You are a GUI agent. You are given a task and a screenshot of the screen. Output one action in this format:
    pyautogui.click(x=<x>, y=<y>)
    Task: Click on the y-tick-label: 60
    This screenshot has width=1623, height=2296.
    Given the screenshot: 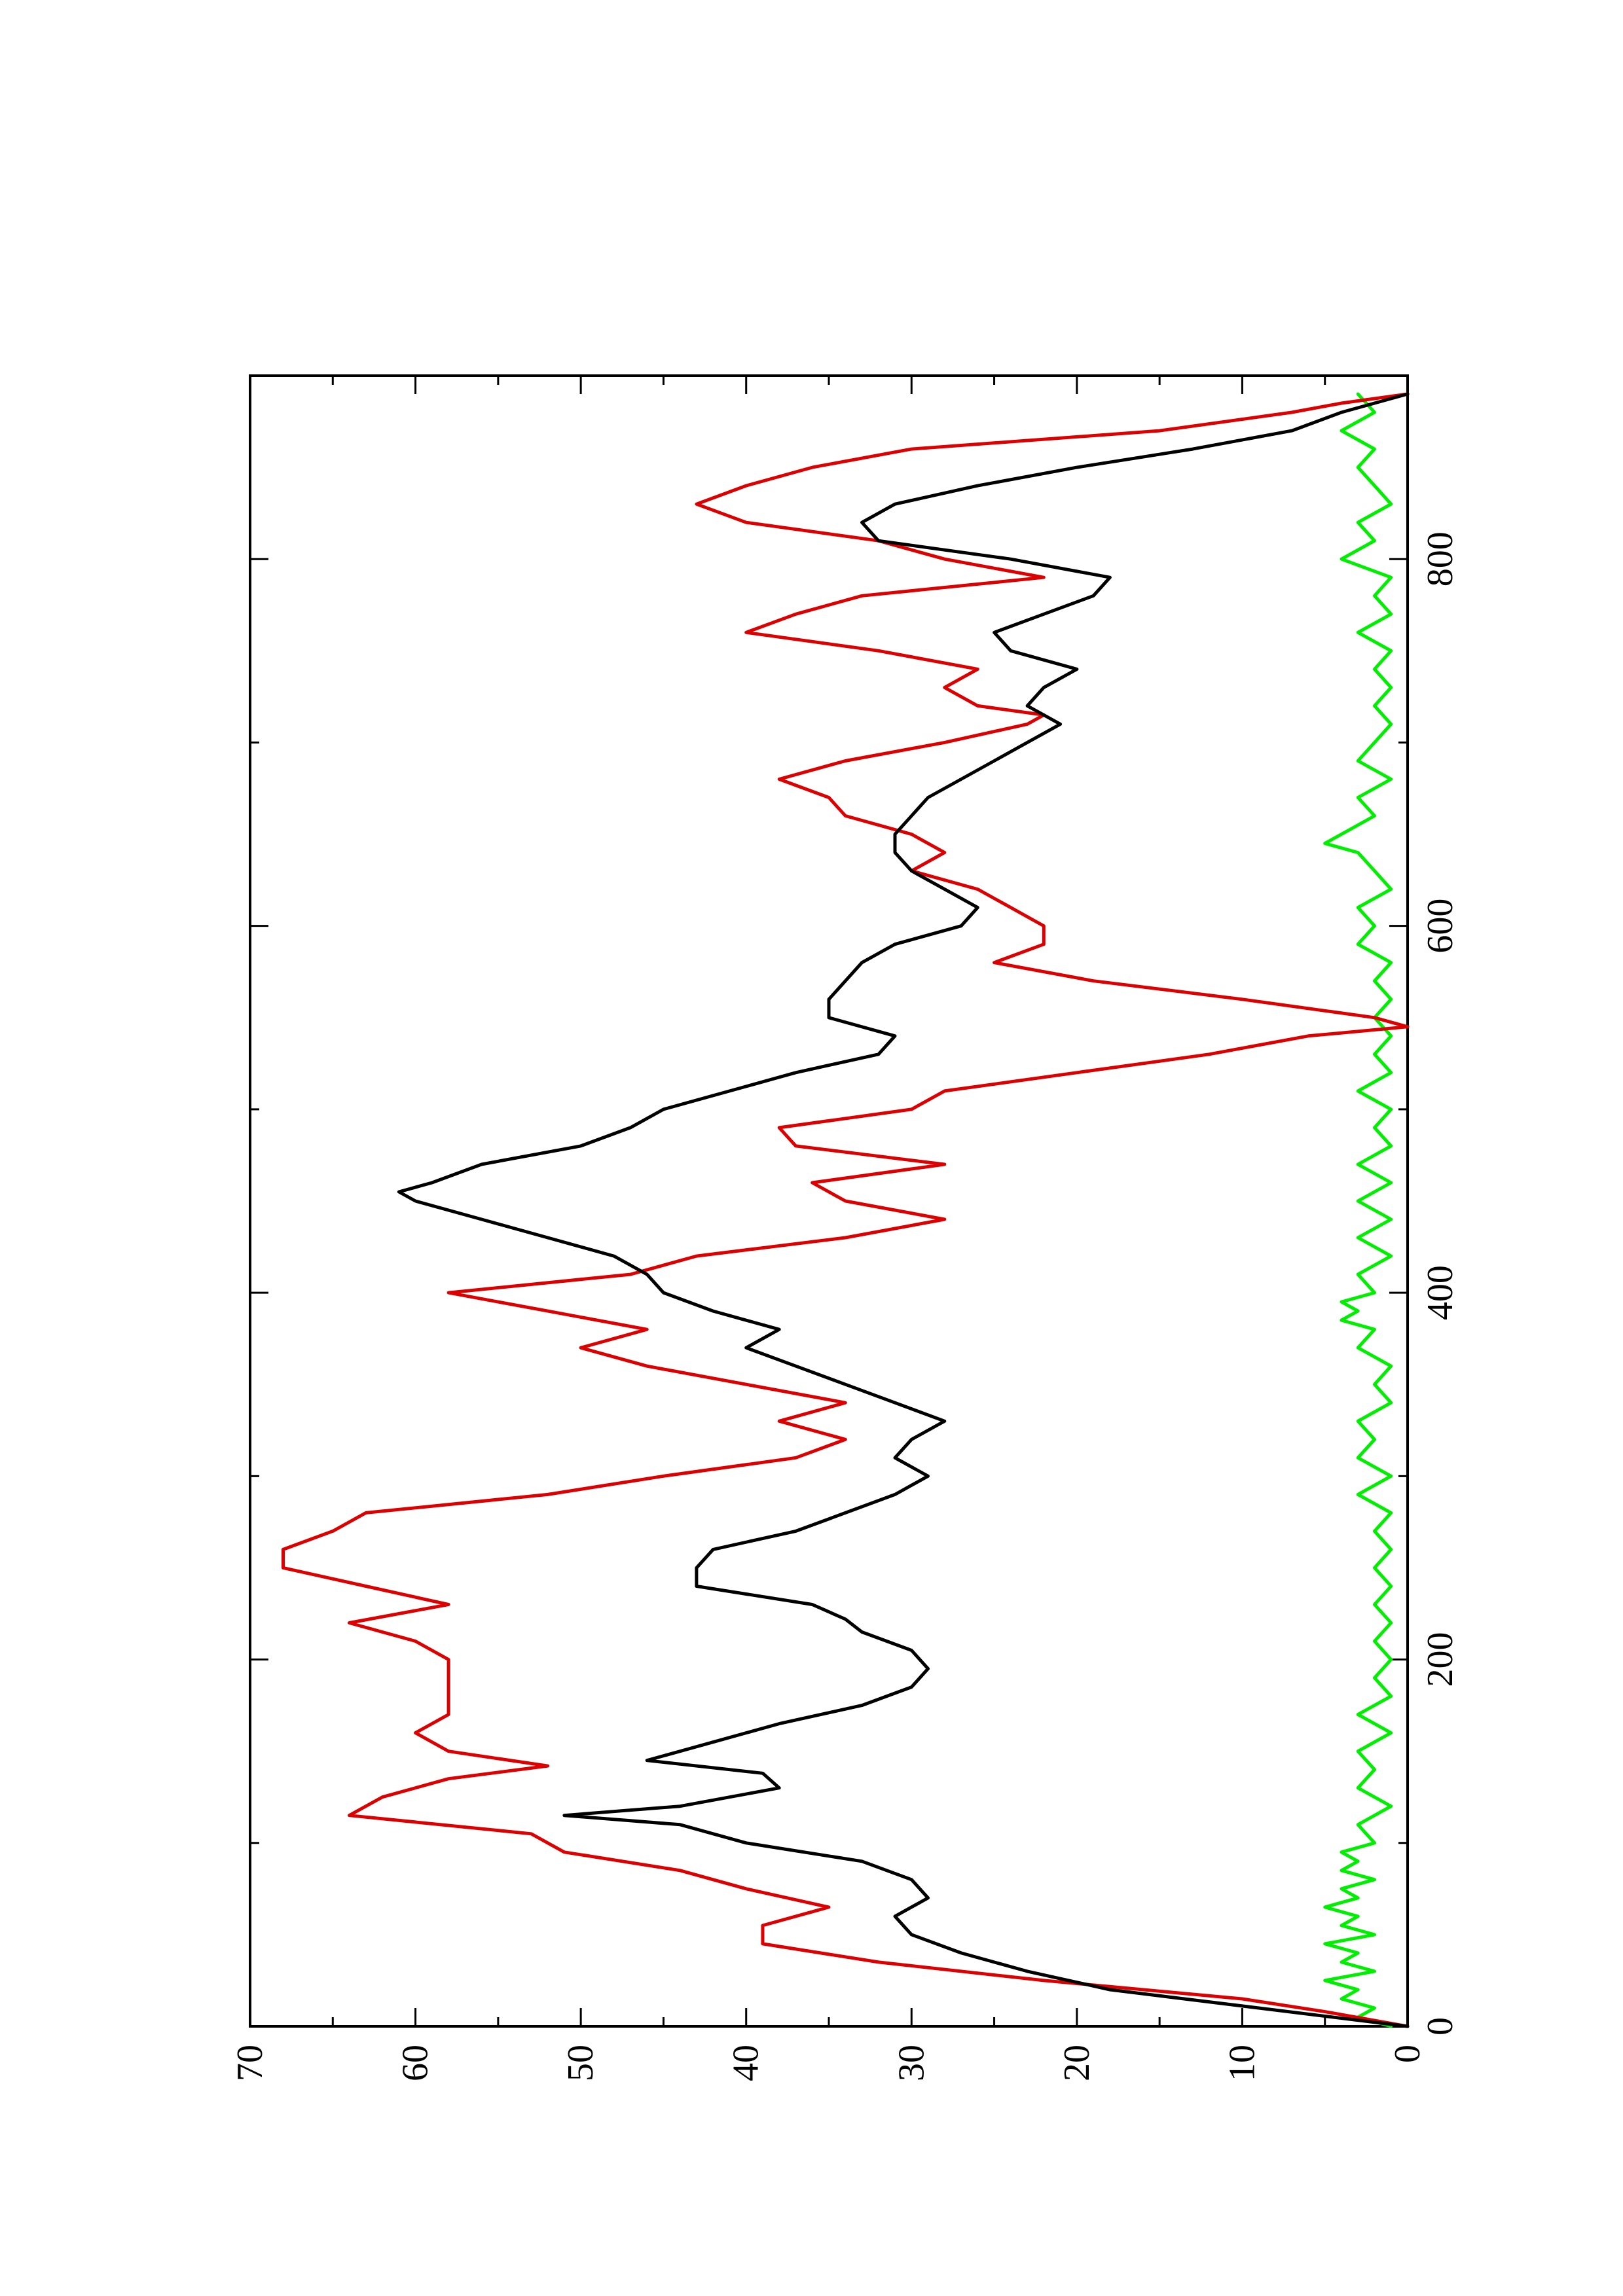 What is the action you would take?
    pyautogui.click(x=415, y=2063)
    